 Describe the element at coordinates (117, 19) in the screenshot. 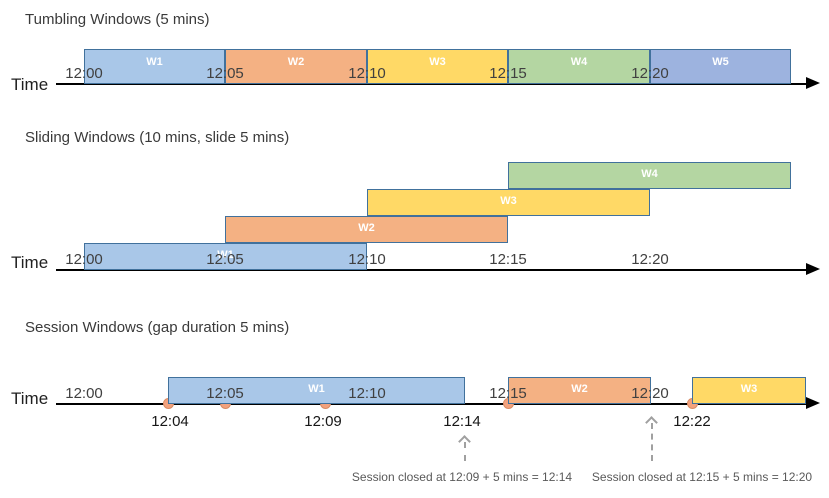

I see `section-title-tumbling: Tumbling Windows (5 mins)` at that location.